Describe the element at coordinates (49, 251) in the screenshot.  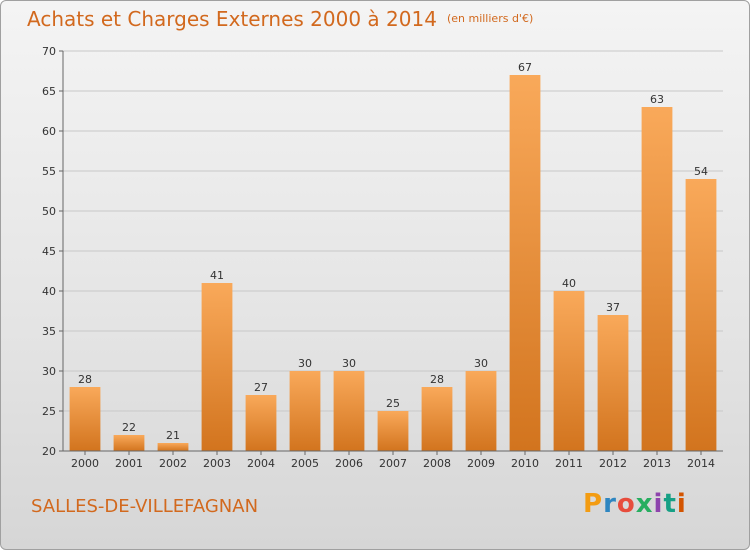
I see `y-tick-label: 45` at that location.